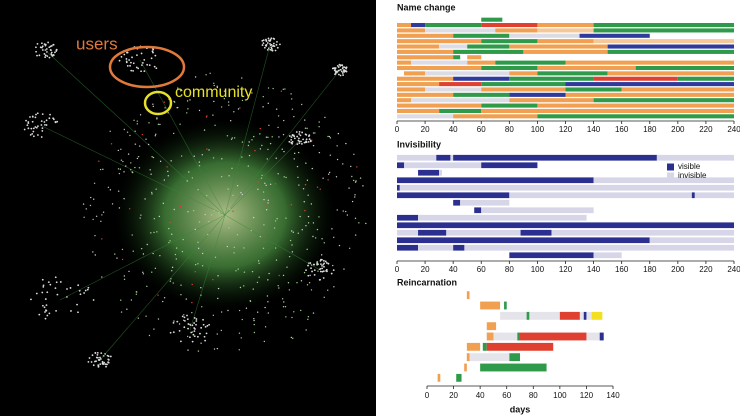 Image resolution: width=740 pixels, height=416 pixels. I want to click on users-ring, so click(147, 67).